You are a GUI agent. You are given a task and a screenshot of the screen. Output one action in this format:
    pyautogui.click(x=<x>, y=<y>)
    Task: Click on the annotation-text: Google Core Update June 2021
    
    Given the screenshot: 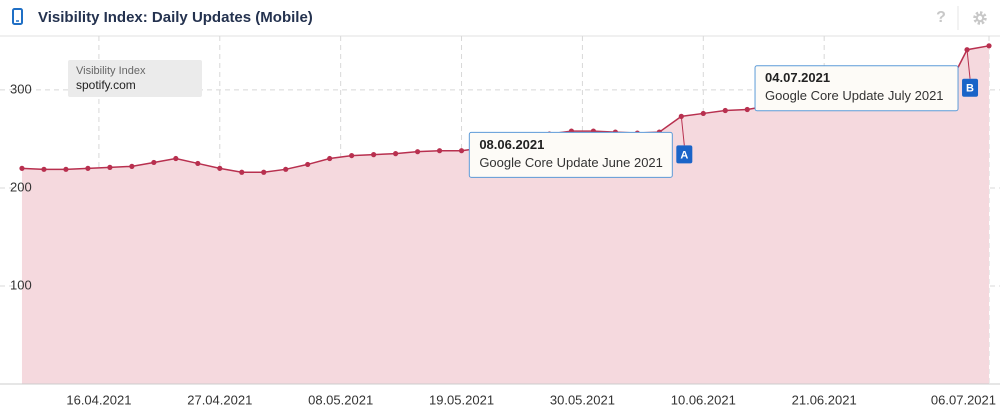 What is the action you would take?
    pyautogui.click(x=571, y=162)
    